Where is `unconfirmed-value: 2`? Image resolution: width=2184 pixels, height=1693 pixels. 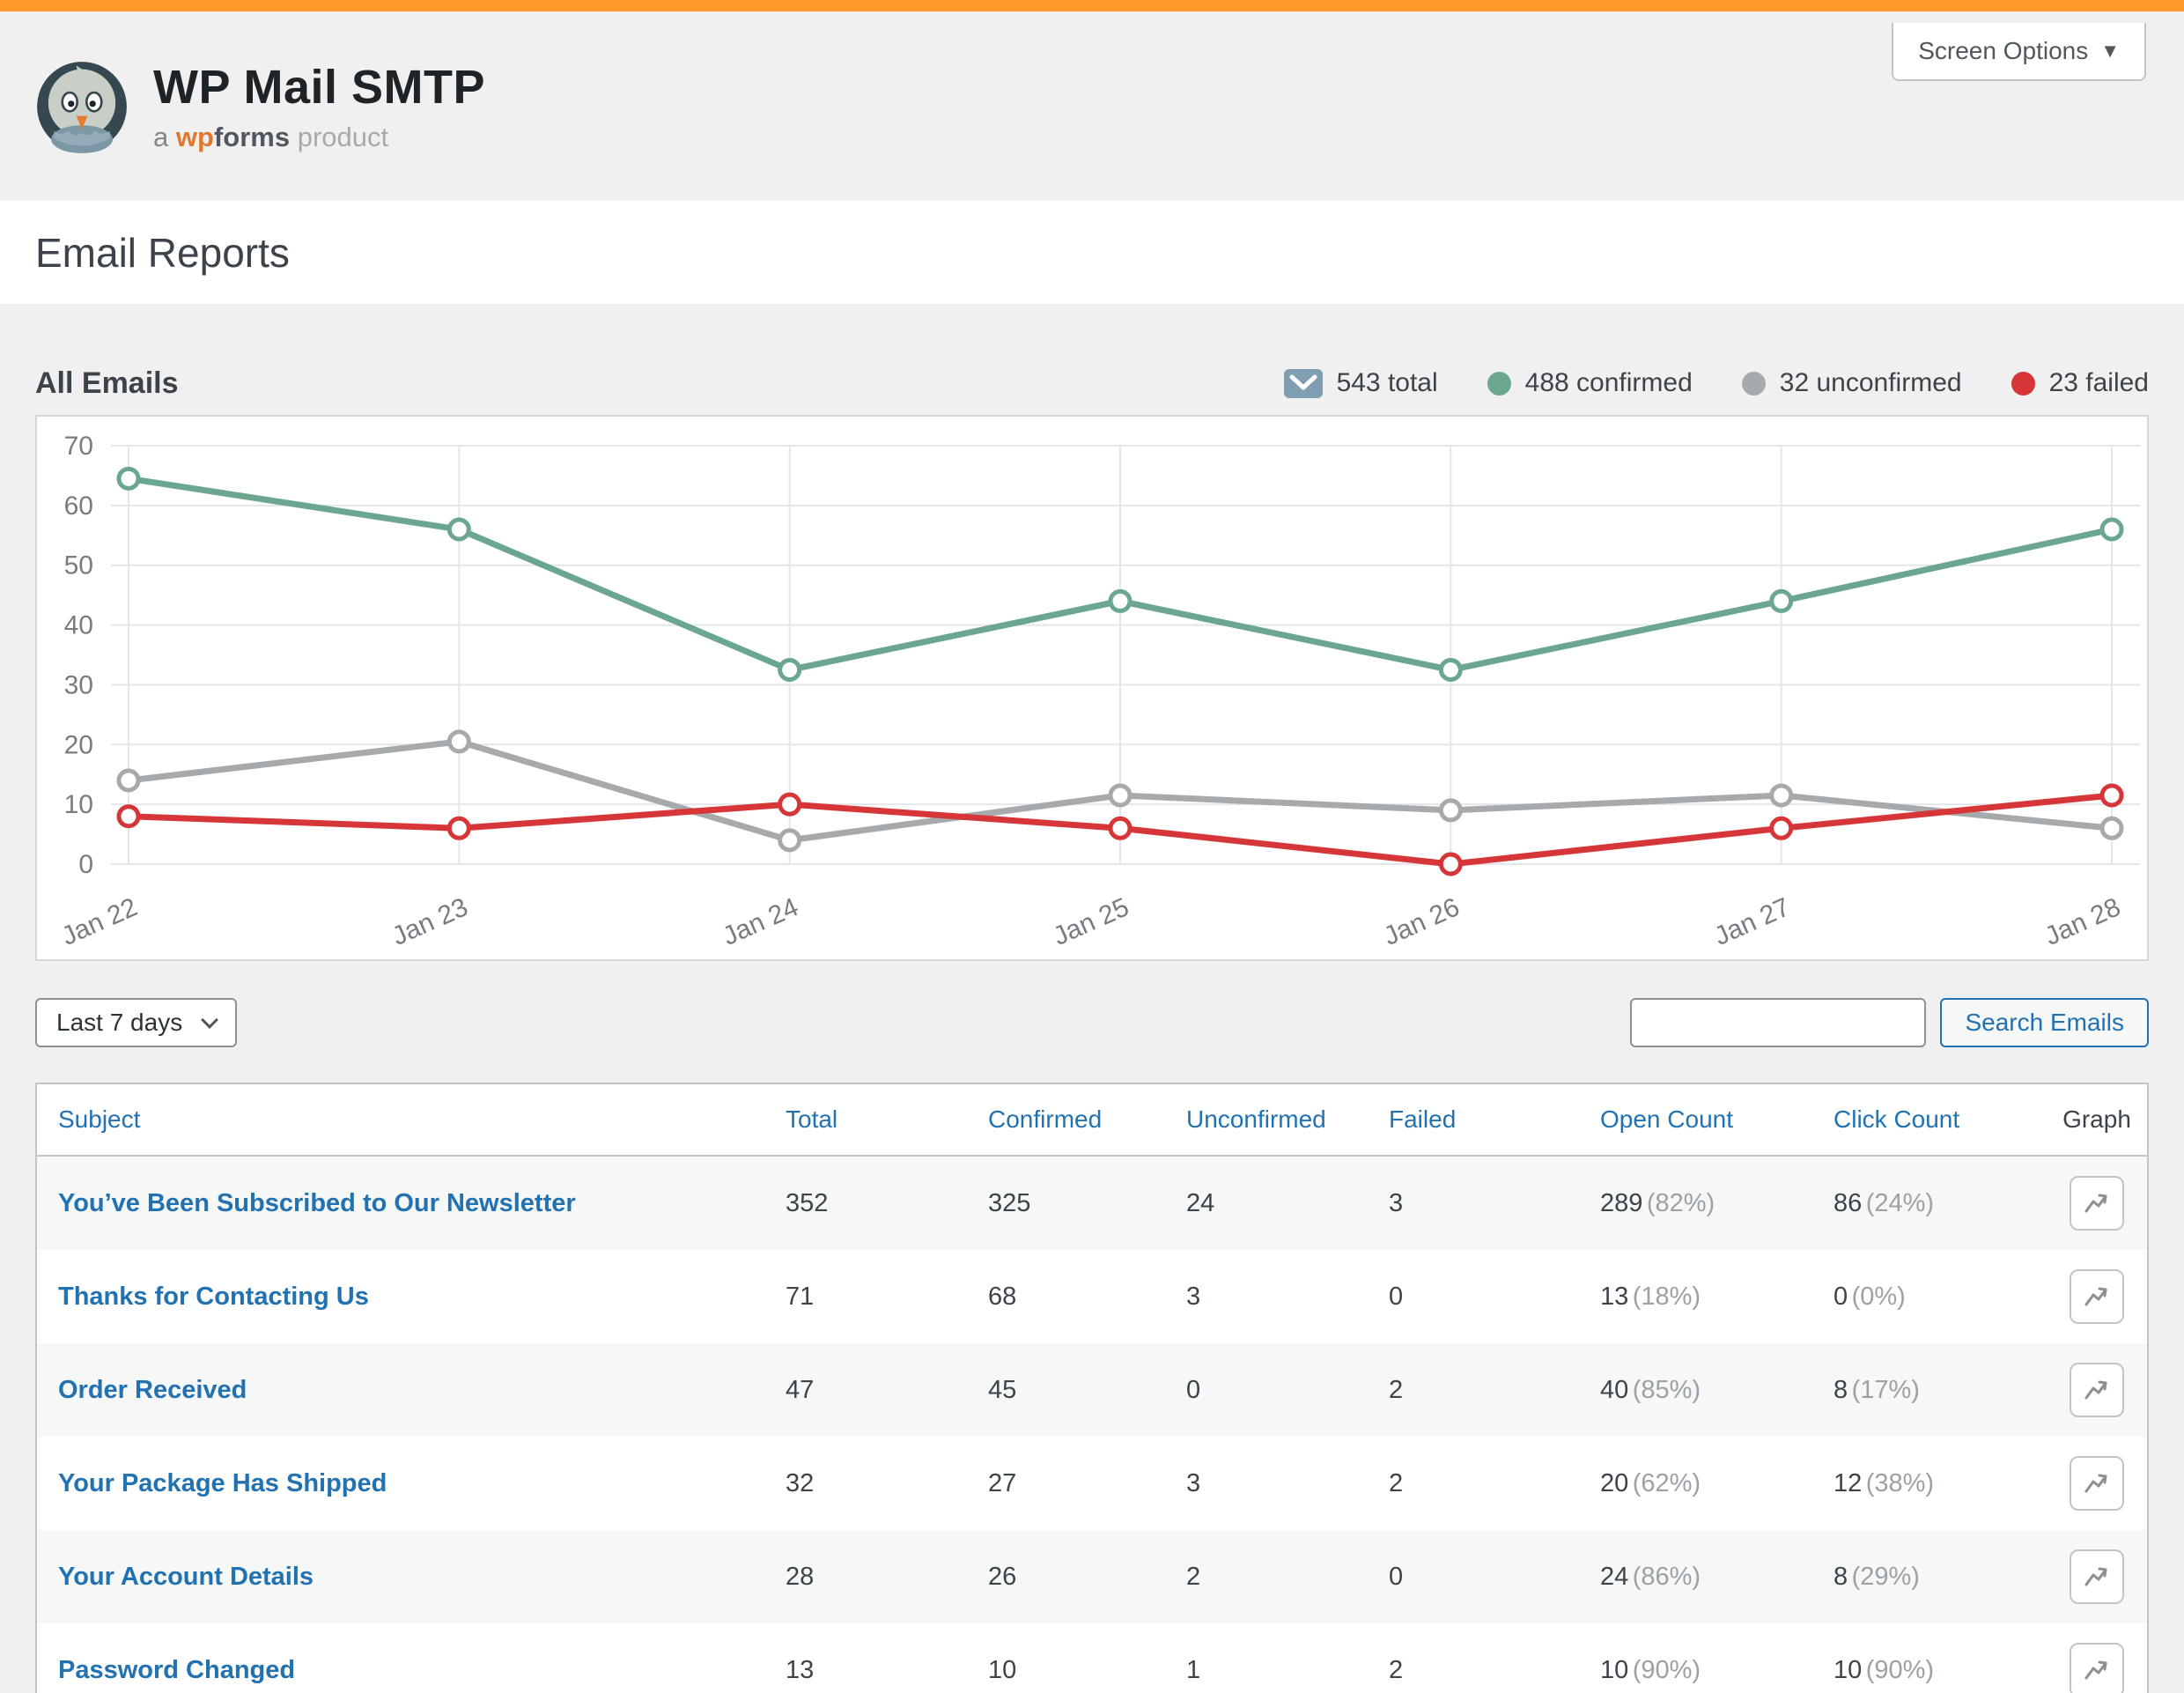 unconfirmed-value: 2 is located at coordinates (1193, 1576).